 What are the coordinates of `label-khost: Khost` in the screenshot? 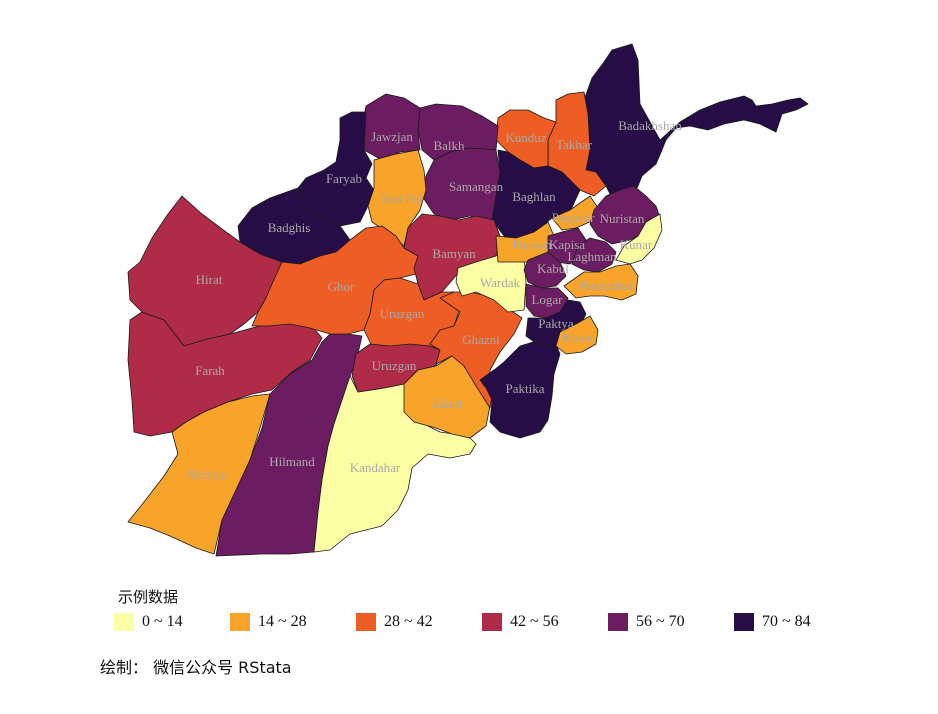 It's located at (577, 337).